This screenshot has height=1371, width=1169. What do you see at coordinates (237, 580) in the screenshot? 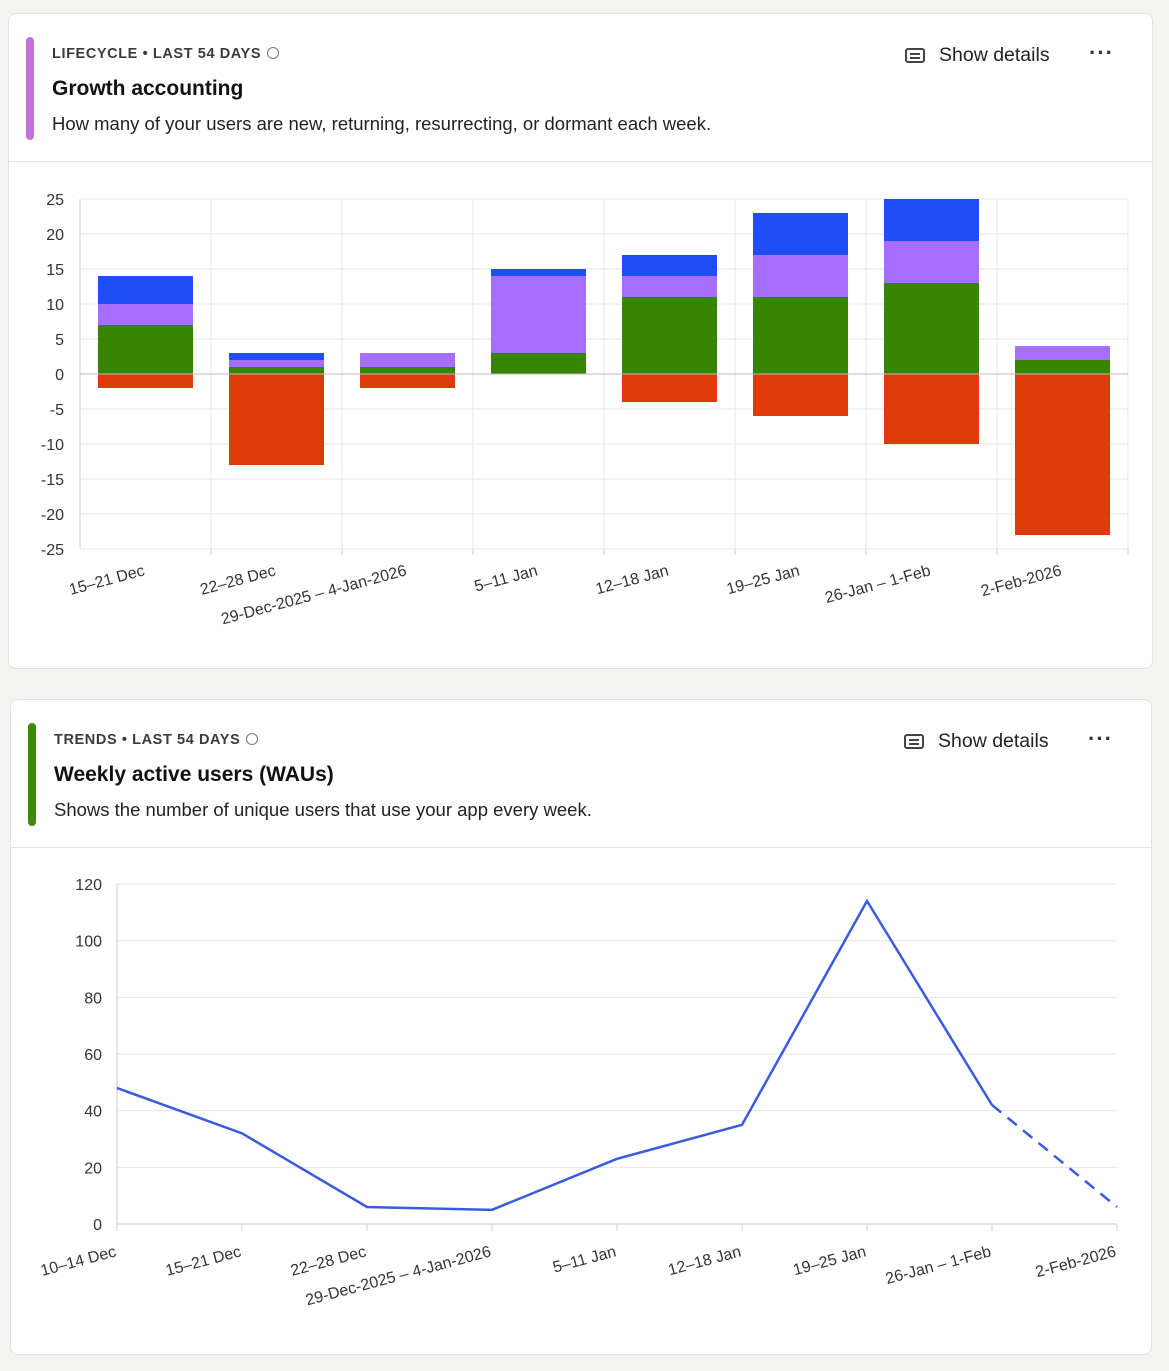
I see `x-tick-label: 22–28 Dec` at bounding box center [237, 580].